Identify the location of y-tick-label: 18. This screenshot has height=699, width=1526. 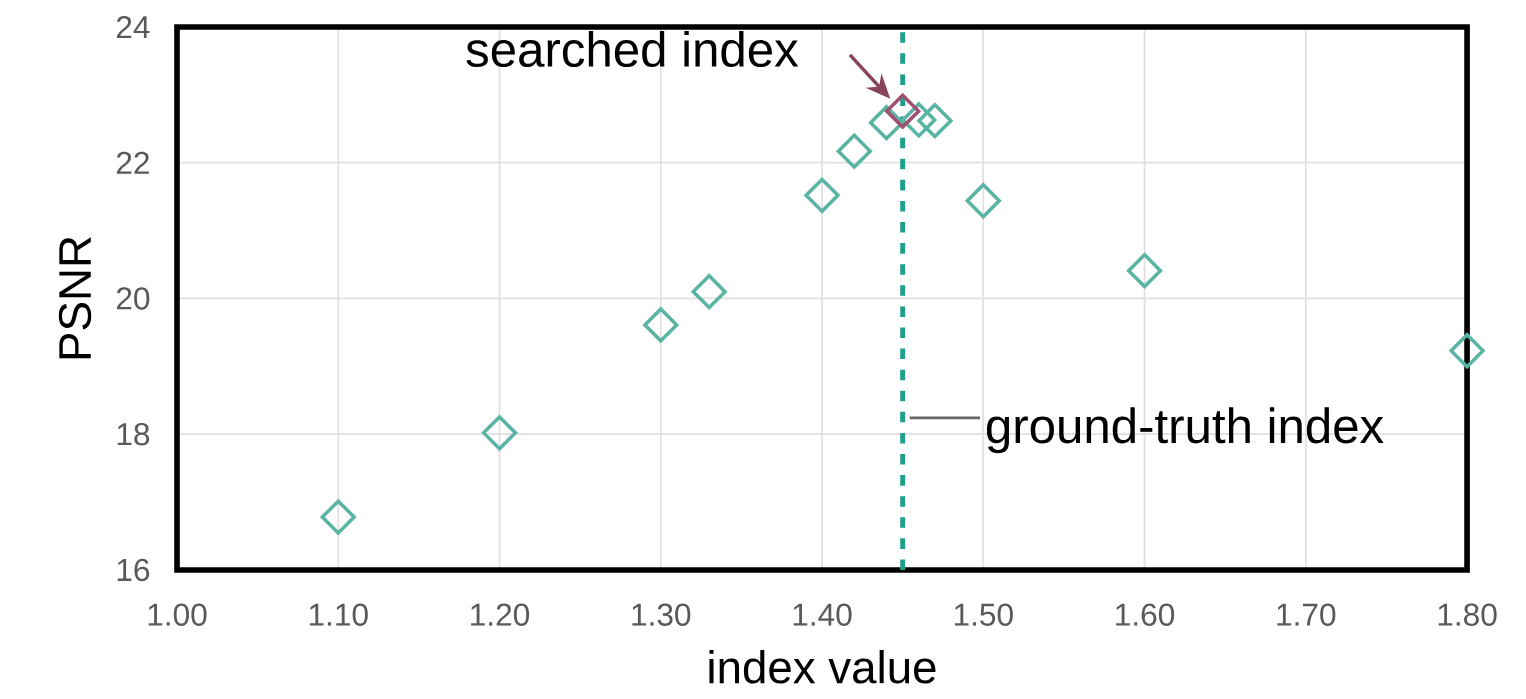
(133, 434).